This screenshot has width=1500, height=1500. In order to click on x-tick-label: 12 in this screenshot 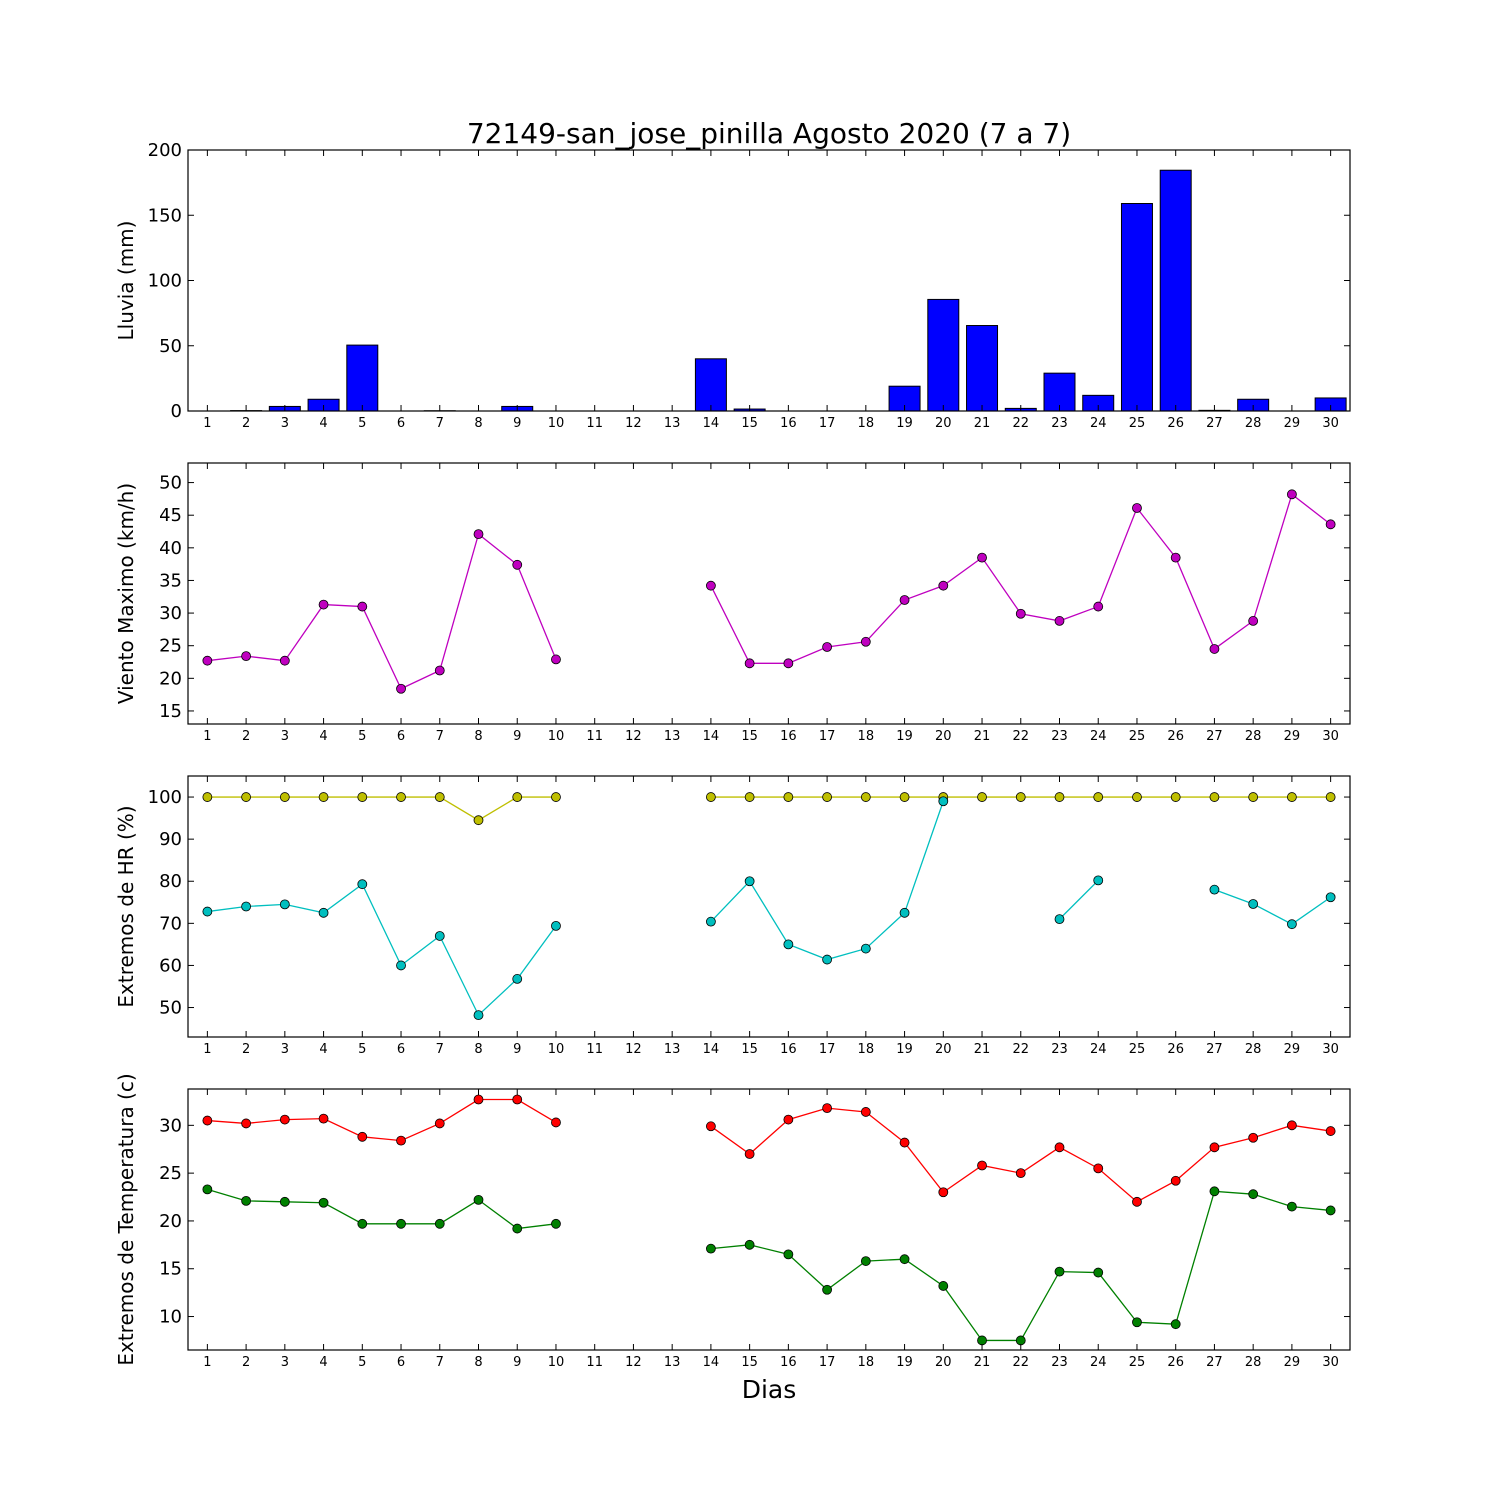, I will do `click(633, 1049)`.